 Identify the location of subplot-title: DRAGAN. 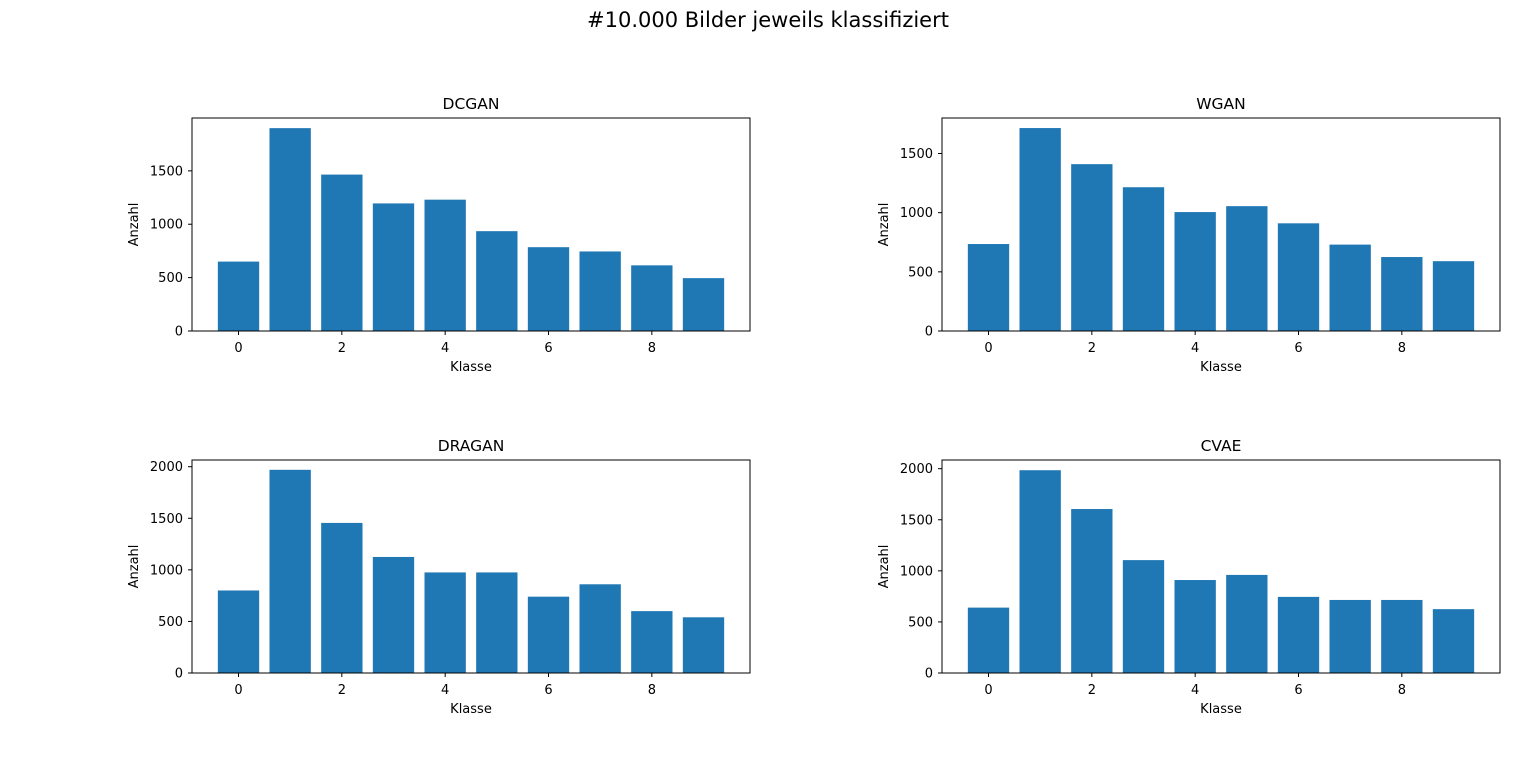
(471, 446).